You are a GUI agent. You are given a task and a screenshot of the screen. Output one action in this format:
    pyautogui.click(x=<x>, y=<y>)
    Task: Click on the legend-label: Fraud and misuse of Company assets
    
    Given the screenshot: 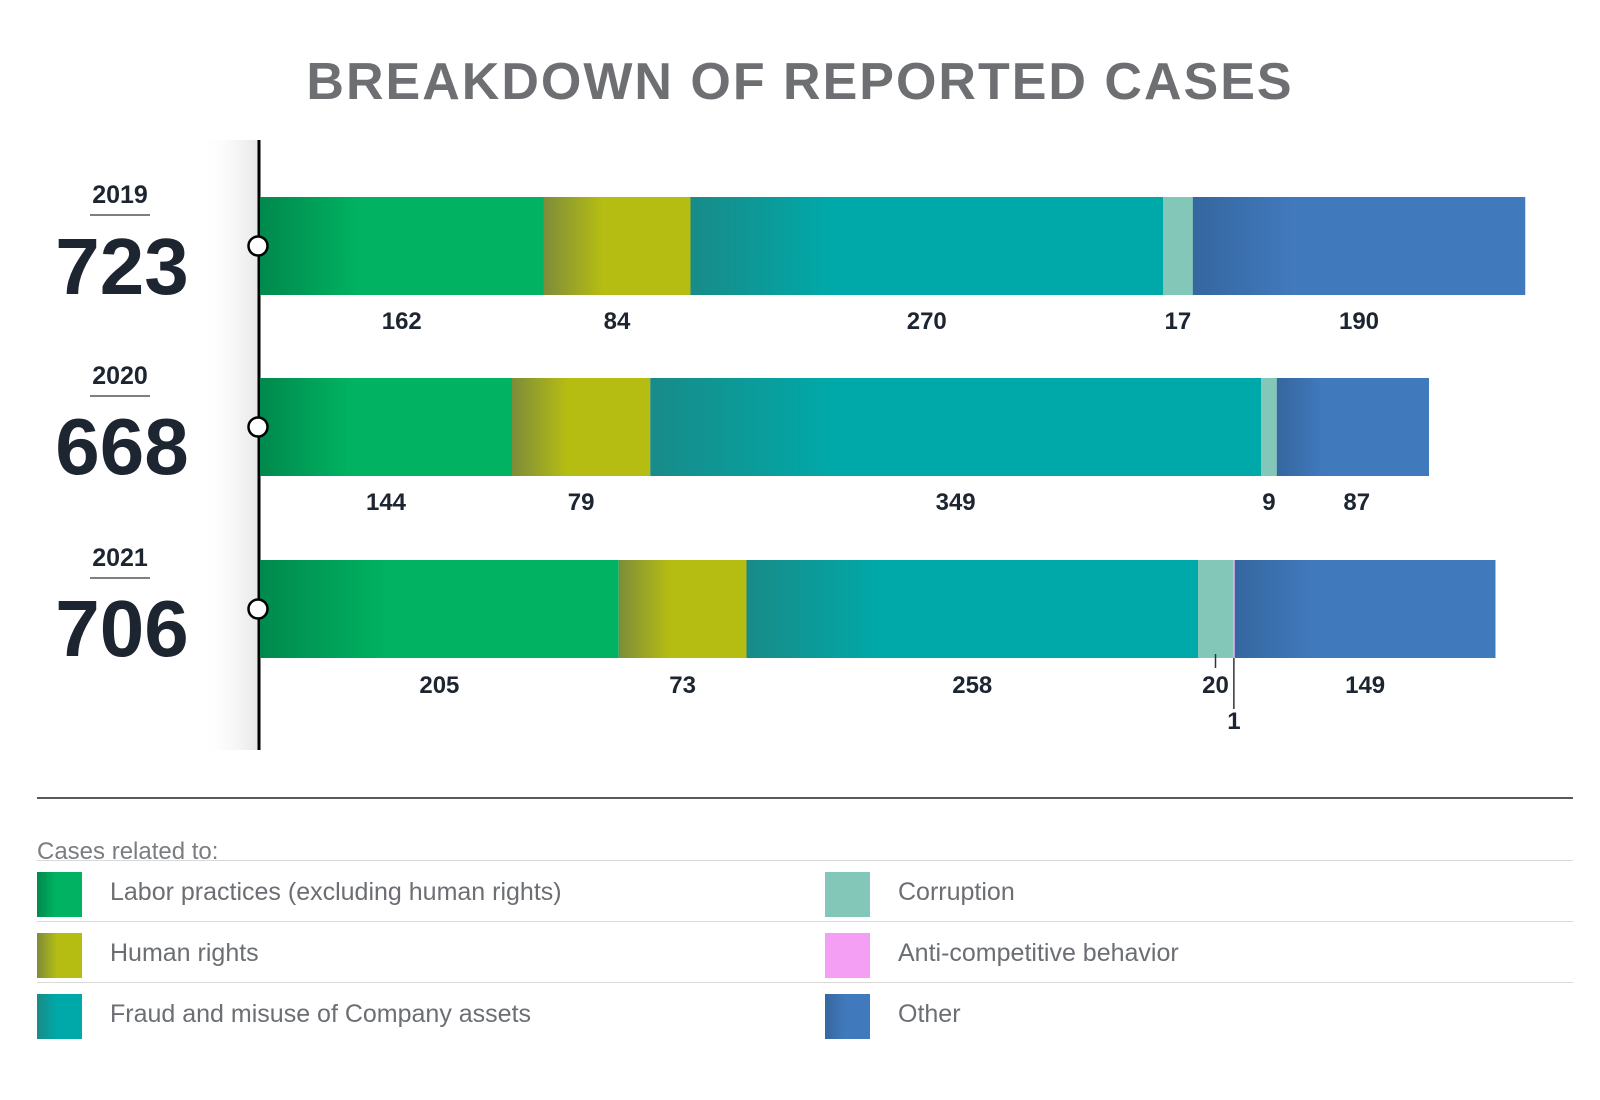 What is the action you would take?
    pyautogui.click(x=321, y=1014)
    